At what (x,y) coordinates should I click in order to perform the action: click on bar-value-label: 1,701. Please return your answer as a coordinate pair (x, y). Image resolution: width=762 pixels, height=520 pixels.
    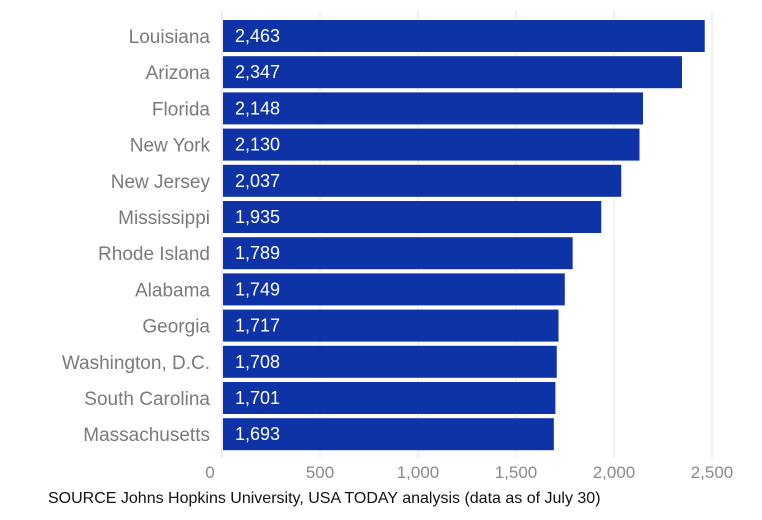
    Looking at the image, I should click on (257, 398).